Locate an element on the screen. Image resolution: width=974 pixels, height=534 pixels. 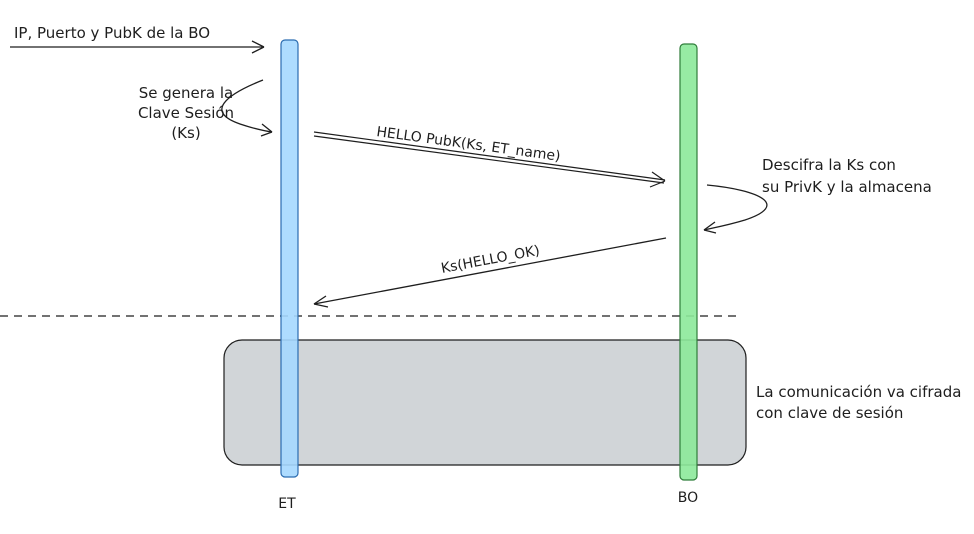
et-lifeline is located at coordinates (289, 258).